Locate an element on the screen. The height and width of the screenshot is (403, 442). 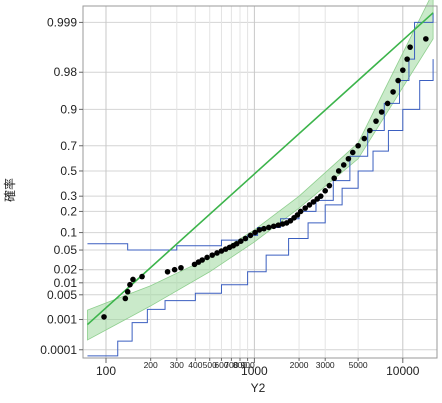
y-tick-label: 0.5 is located at coordinates (68, 171).